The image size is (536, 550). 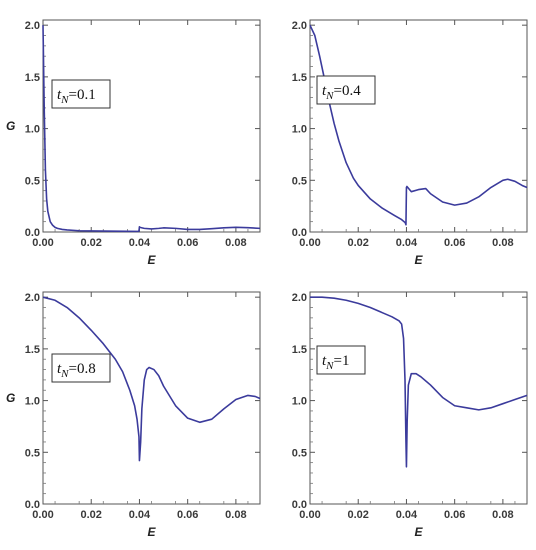 What do you see at coordinates (76, 96) in the screenshot?
I see `annotation-text: tN=0.1` at bounding box center [76, 96].